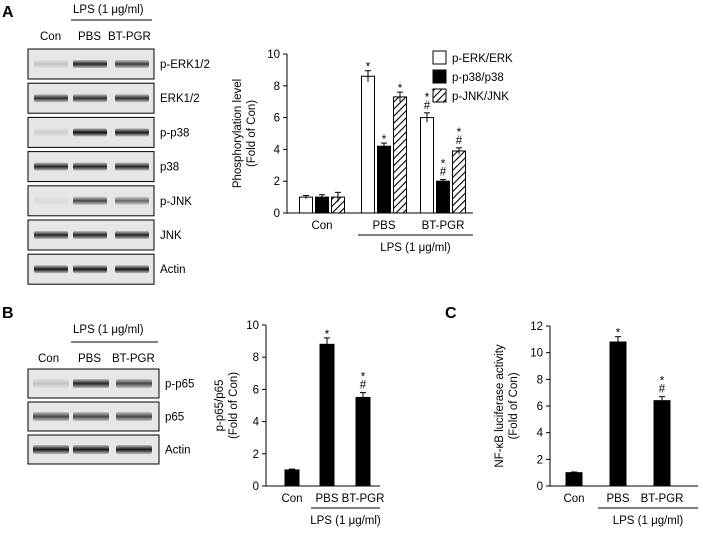 Image resolution: width=703 pixels, height=535 pixels. Describe the element at coordinates (326, 499) in the screenshot. I see `chart-b-x-tick-label: PBS` at that location.